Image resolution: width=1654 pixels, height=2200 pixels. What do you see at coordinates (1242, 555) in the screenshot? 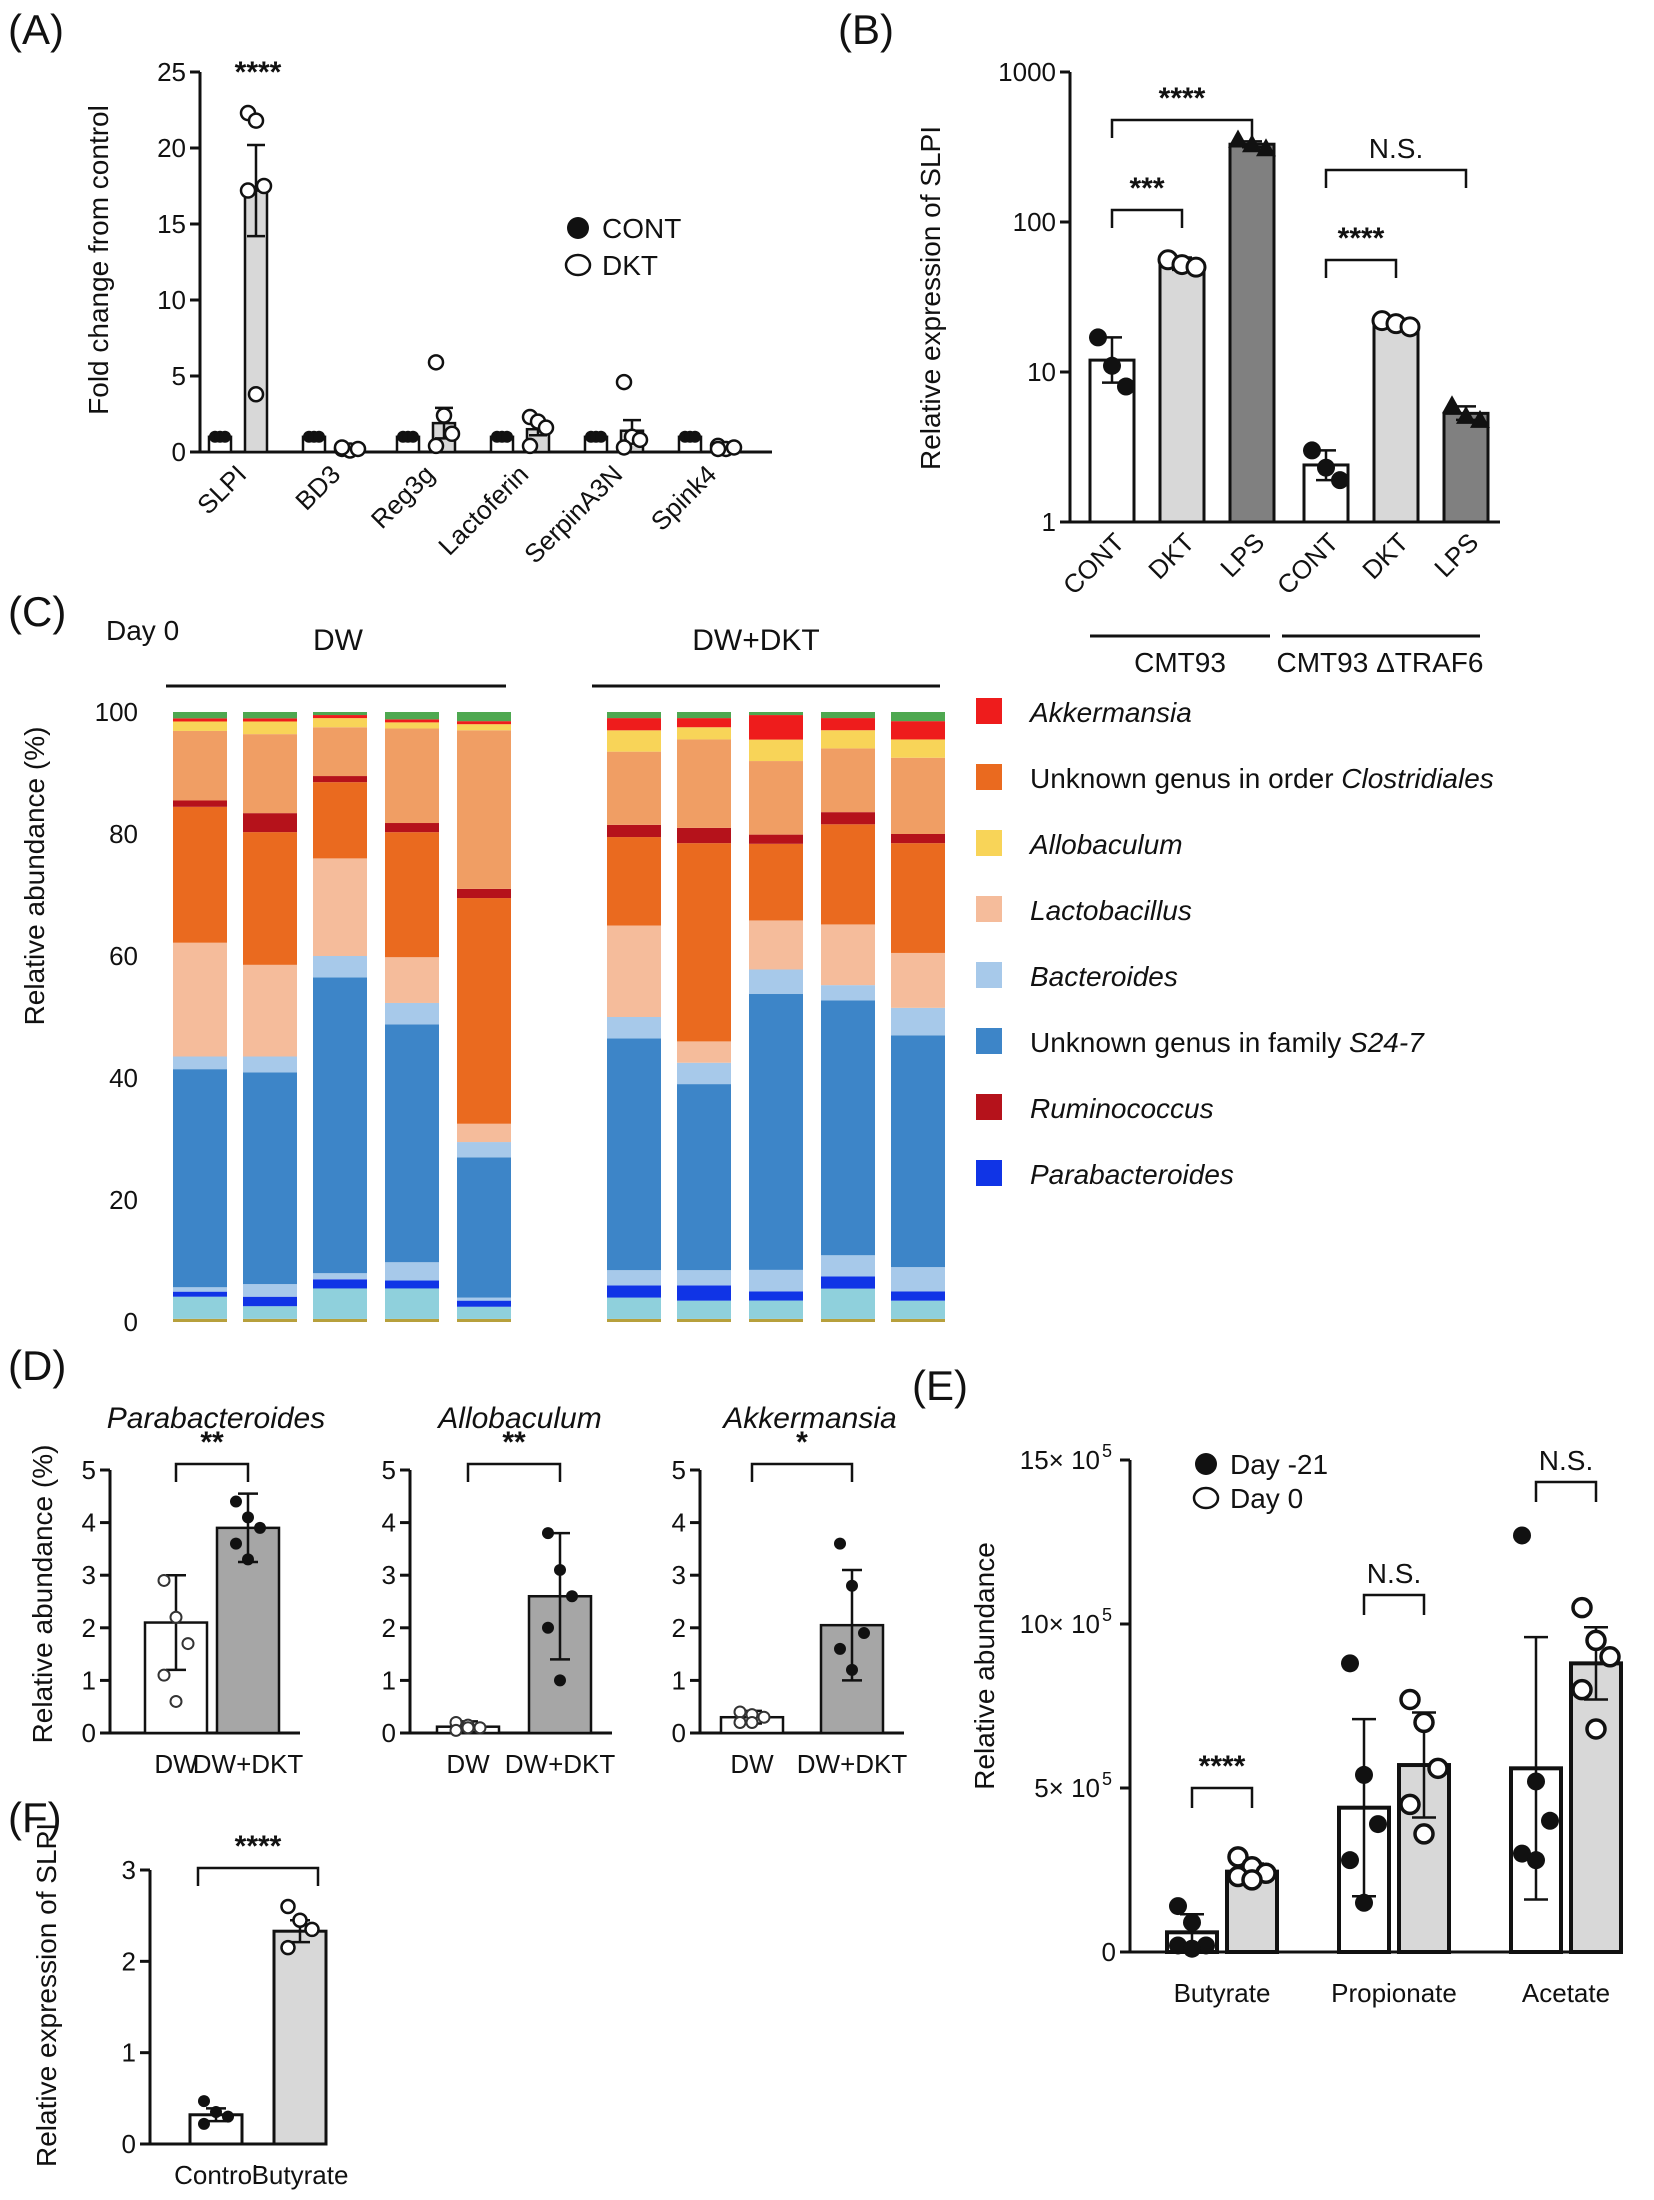
I see `x-label-lps-2: LPS` at bounding box center [1242, 555].